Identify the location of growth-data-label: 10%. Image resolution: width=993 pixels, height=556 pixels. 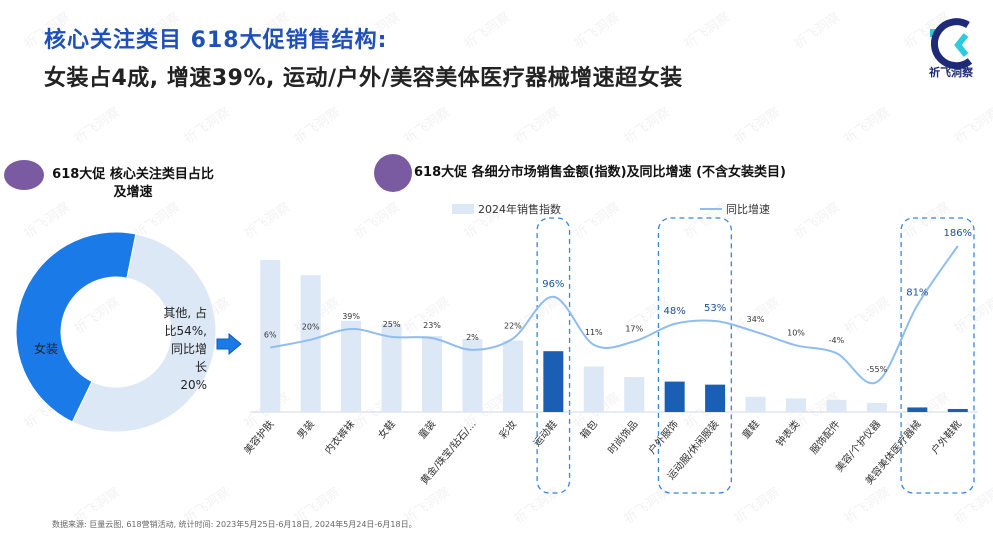
(796, 332).